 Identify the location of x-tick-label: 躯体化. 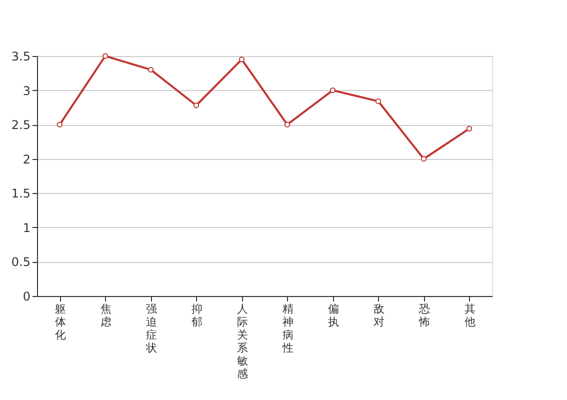
(60, 322).